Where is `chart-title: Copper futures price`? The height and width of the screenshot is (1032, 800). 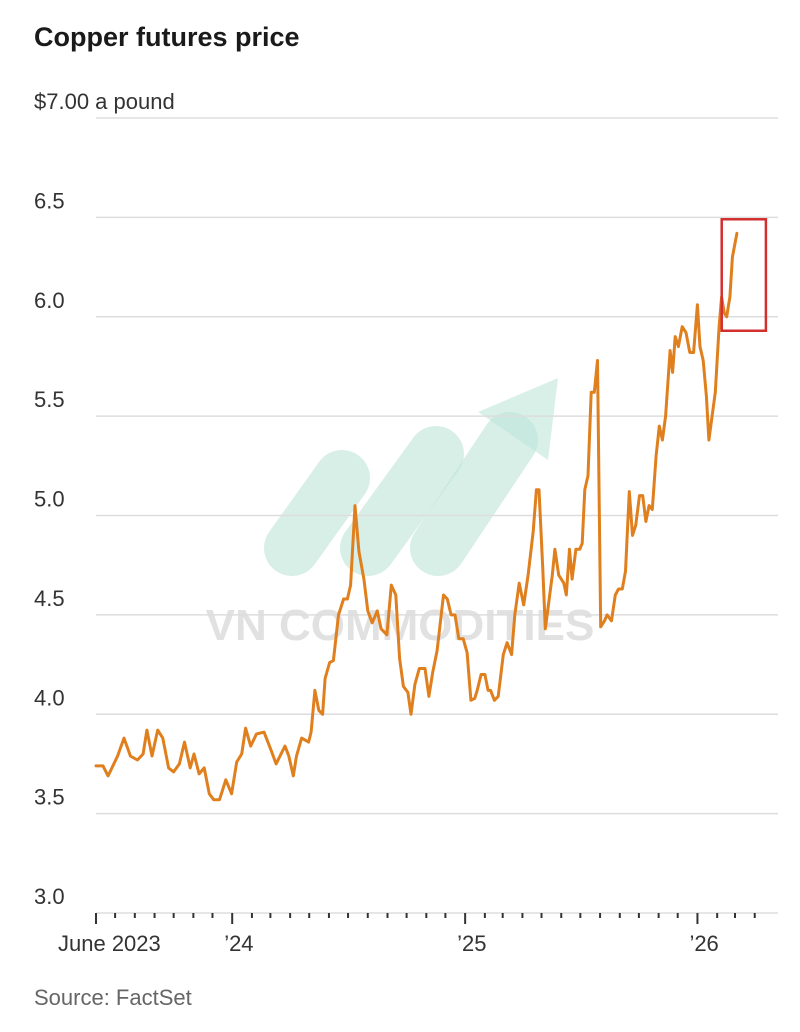 chart-title: Copper futures price is located at coordinates (167, 37).